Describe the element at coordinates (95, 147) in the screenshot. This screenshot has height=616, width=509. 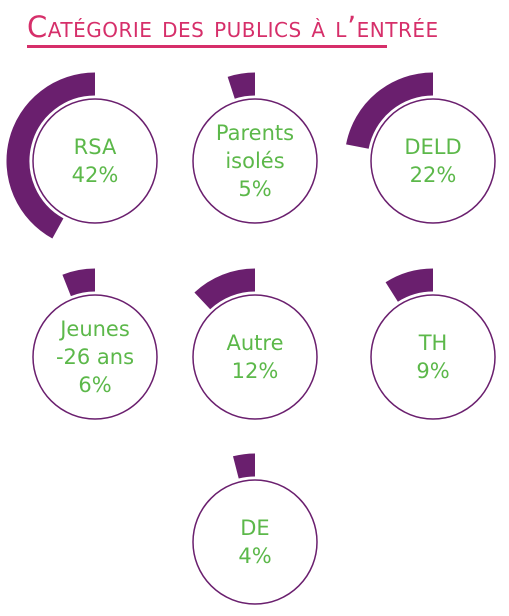
I see `category-label-rsa-0: RSA` at that location.